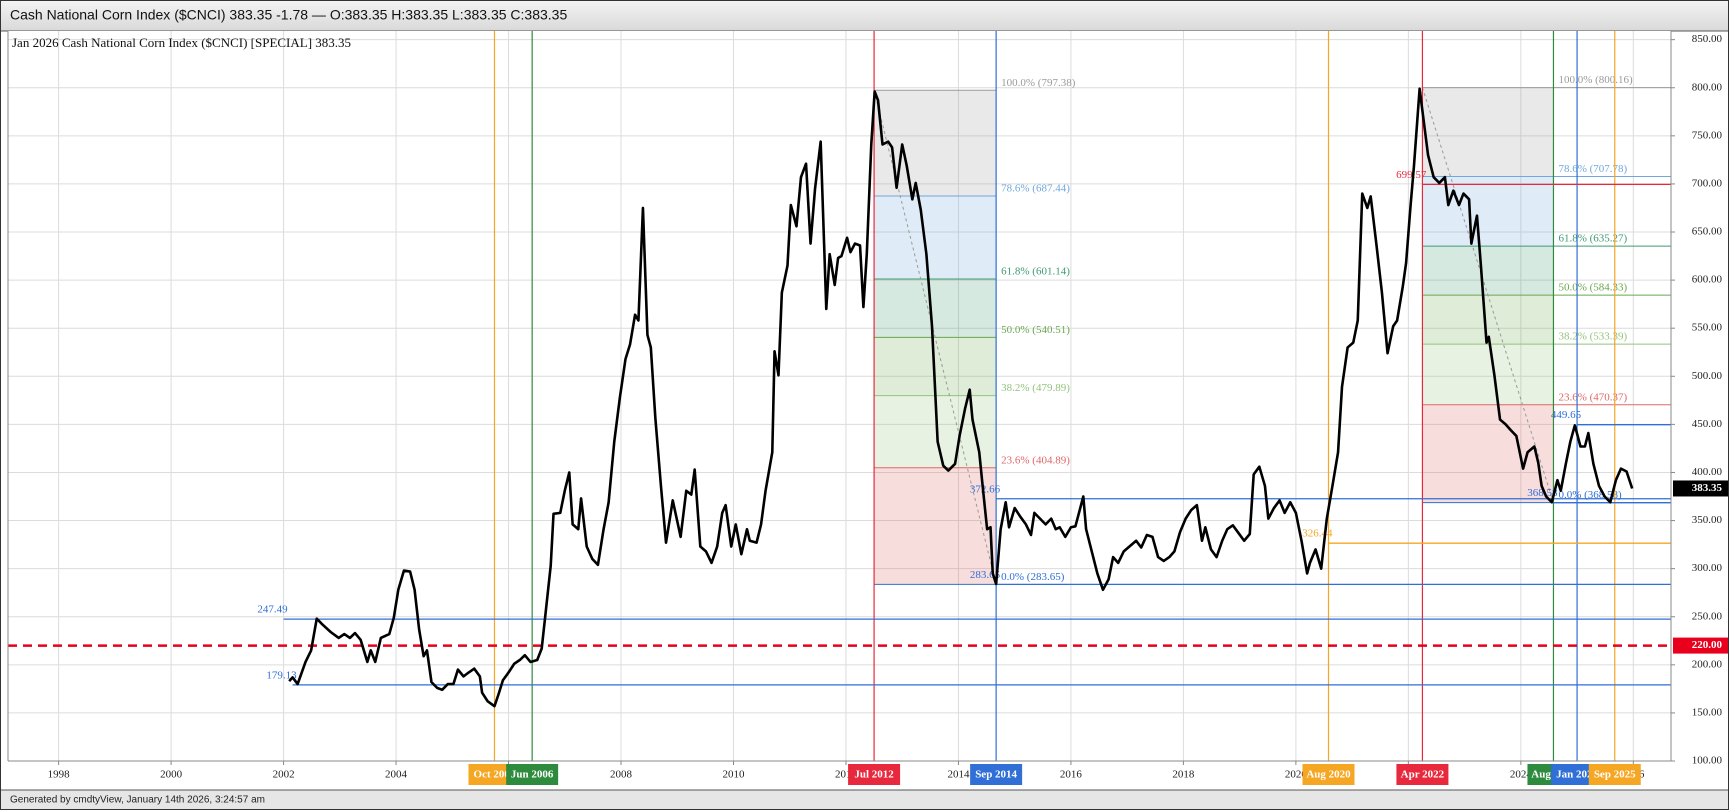 The height and width of the screenshot is (810, 1729). What do you see at coordinates (1521, 775) in the screenshot?
I see `x-tick-label: 2024` at bounding box center [1521, 775].